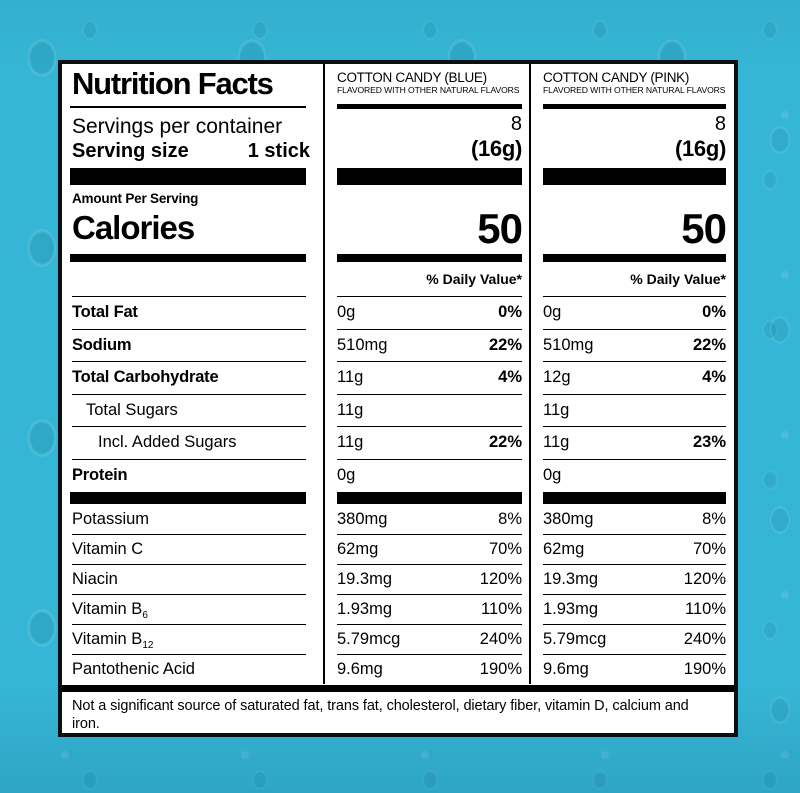 This screenshot has width=800, height=793. What do you see at coordinates (360, 669) in the screenshot?
I see `amount-blue: 9.6mg` at bounding box center [360, 669].